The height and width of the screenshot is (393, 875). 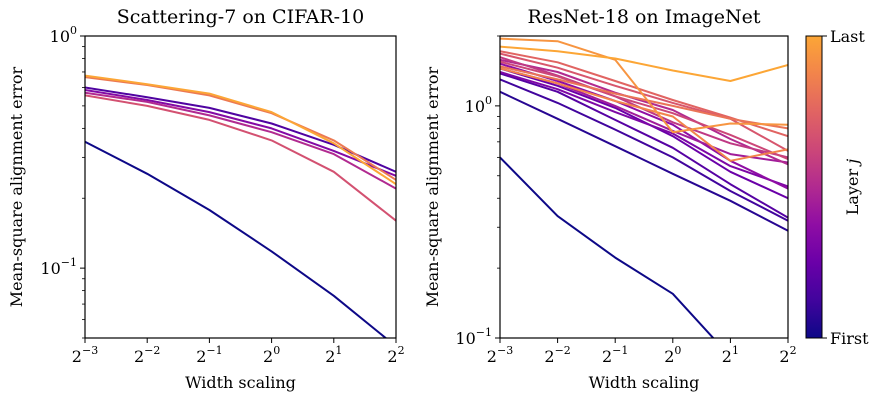 What do you see at coordinates (852, 189) in the screenshot?
I see `colorbar-label-text: Layer` at bounding box center [852, 189].